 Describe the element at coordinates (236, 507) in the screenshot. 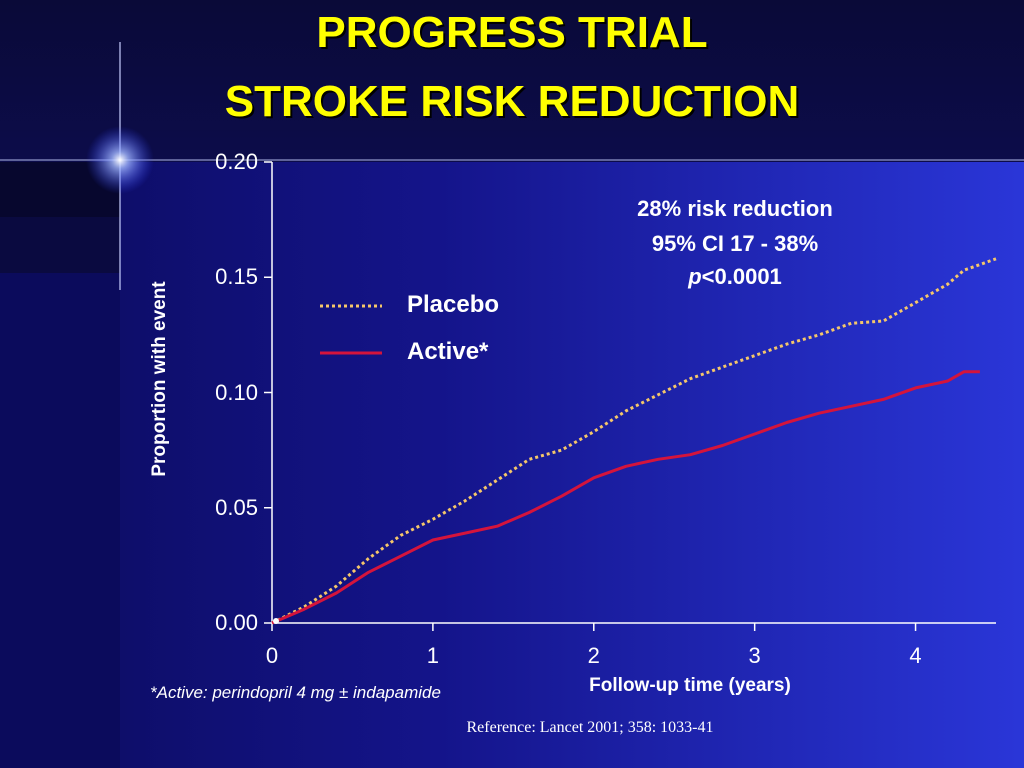

I see `y-tick-label: 0.05` at that location.